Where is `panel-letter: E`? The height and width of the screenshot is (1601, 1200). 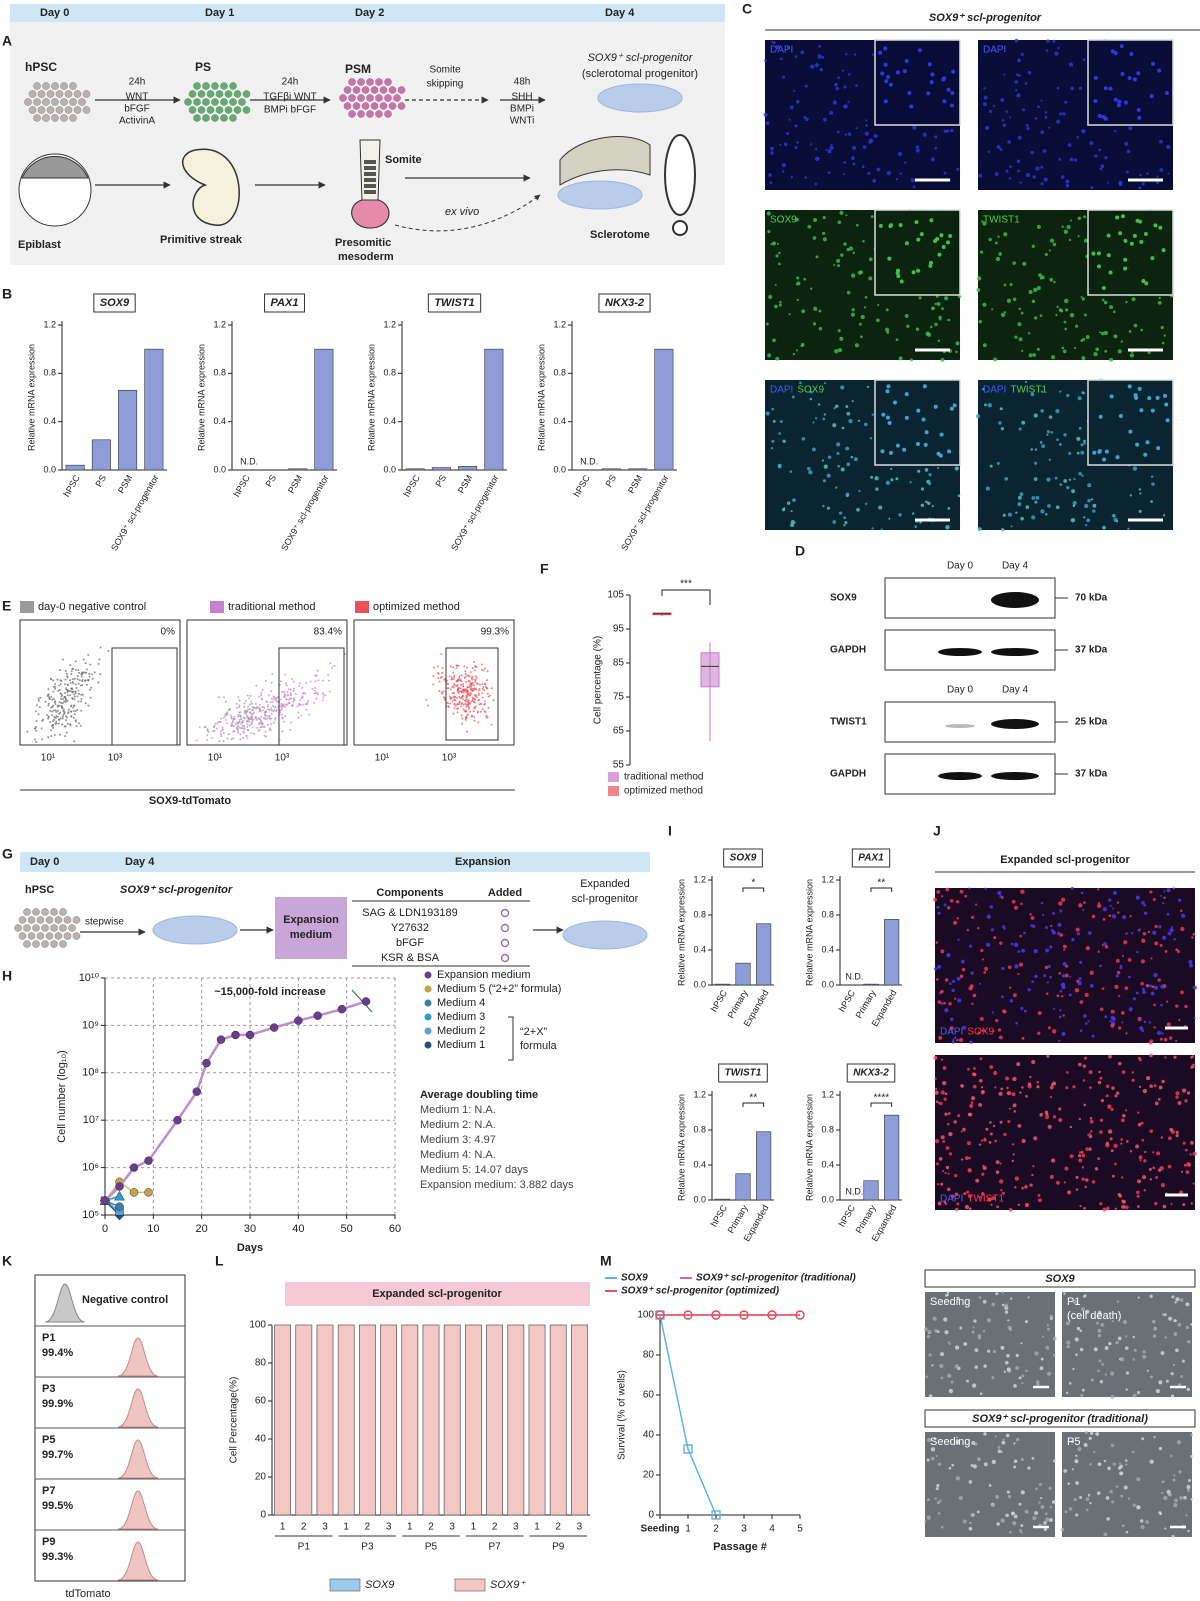
panel-letter: E is located at coordinates (6, 606).